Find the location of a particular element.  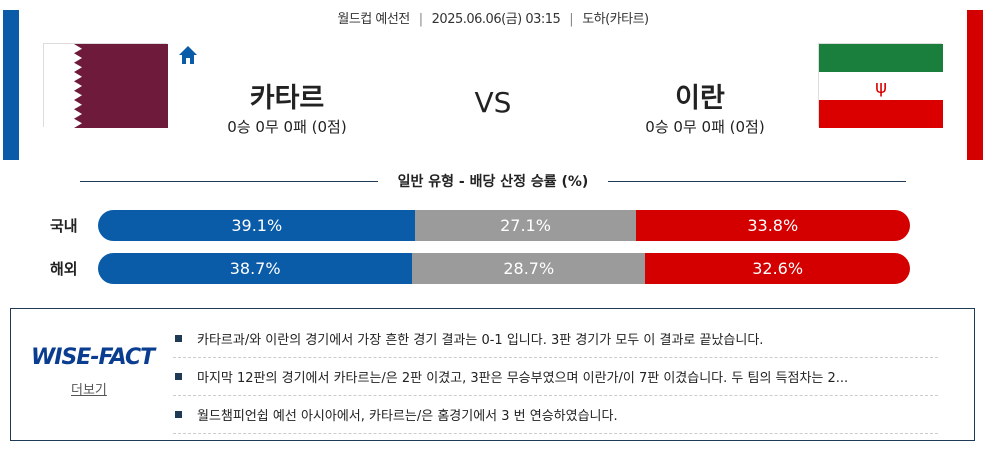

home-team-record: 0승 0무 0패 (0점) is located at coordinates (287, 127).